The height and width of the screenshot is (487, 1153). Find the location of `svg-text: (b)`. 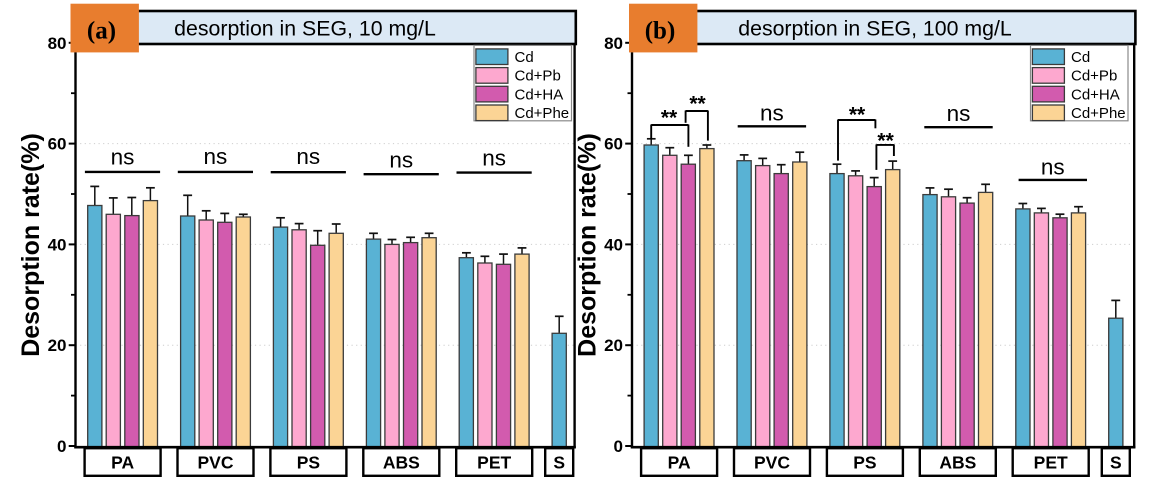

svg-text: (b) is located at coordinates (660, 30).